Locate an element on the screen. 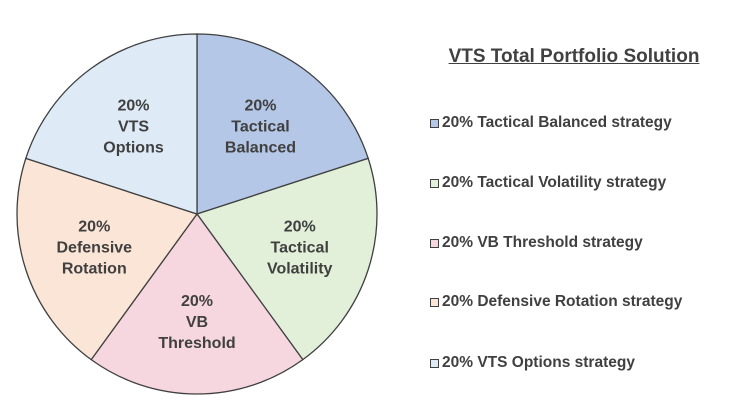  slice-label-vts-options: 20% VTS Options is located at coordinates (133, 127).